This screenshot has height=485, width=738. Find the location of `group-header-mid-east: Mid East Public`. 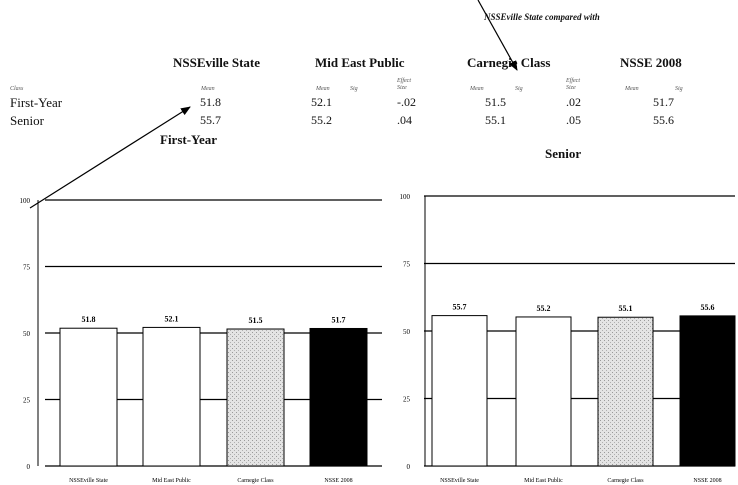

group-header-mid-east: Mid East Public is located at coordinates (360, 62).